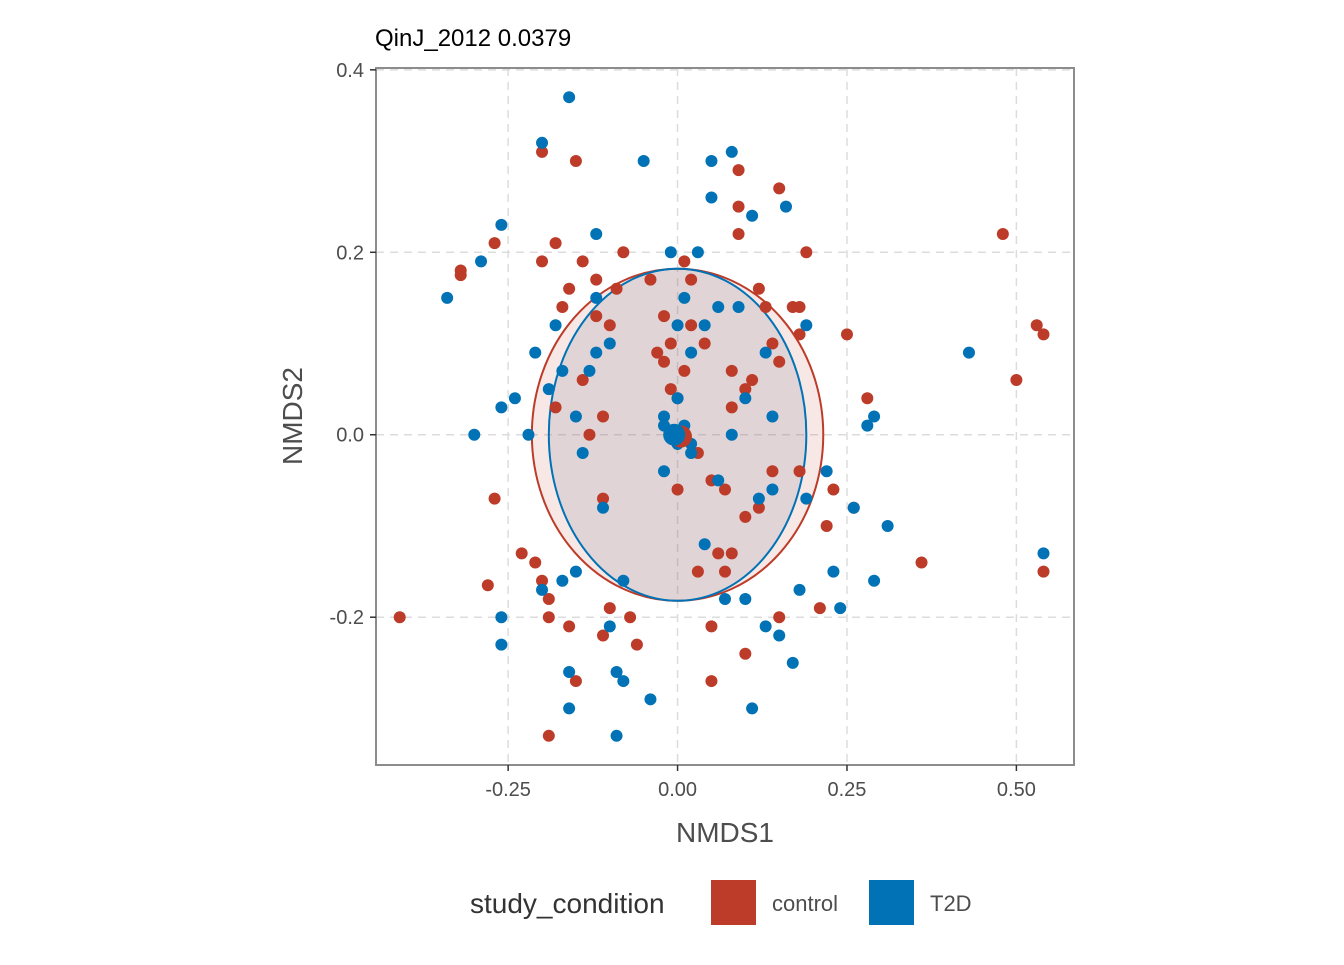 This screenshot has width=1344, height=965. Describe the element at coordinates (847, 790) in the screenshot. I see `x-tick-label: 0.25` at that location.